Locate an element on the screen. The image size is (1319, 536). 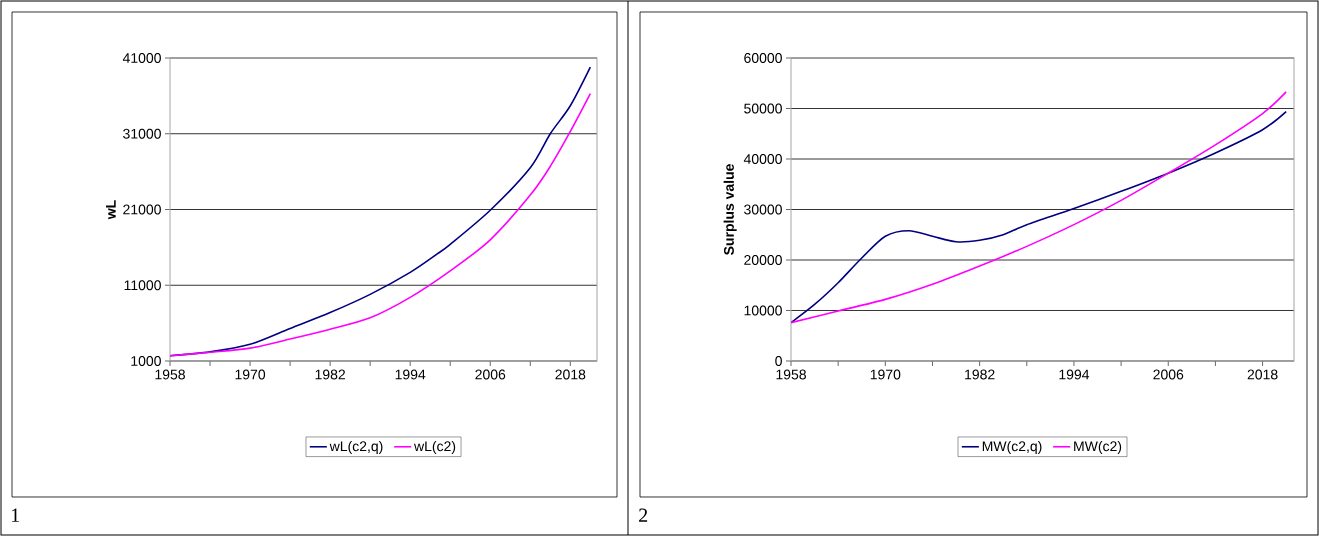
y-tick-label: 41000 is located at coordinates (141, 58).